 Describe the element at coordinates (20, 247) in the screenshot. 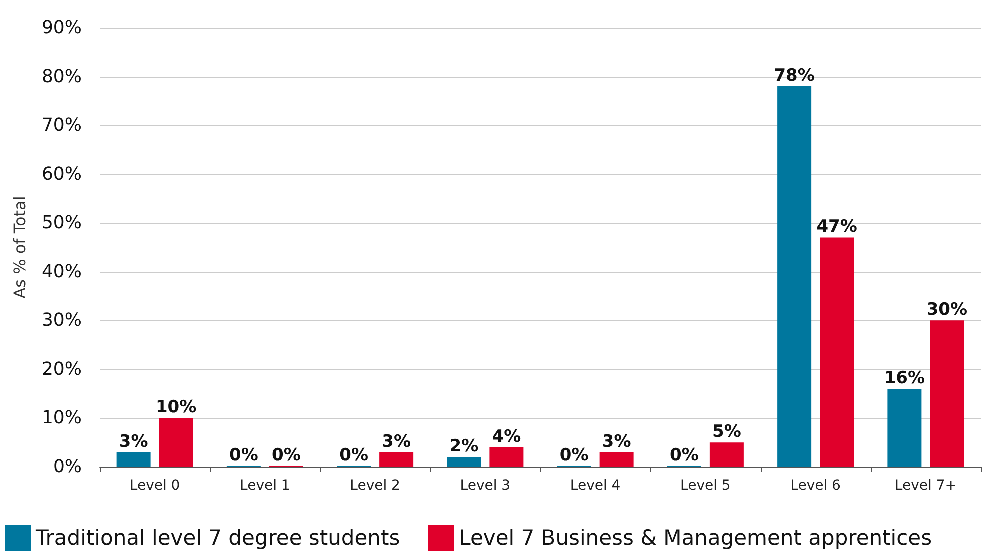

I see `y-axis-title: As % of Total` at that location.